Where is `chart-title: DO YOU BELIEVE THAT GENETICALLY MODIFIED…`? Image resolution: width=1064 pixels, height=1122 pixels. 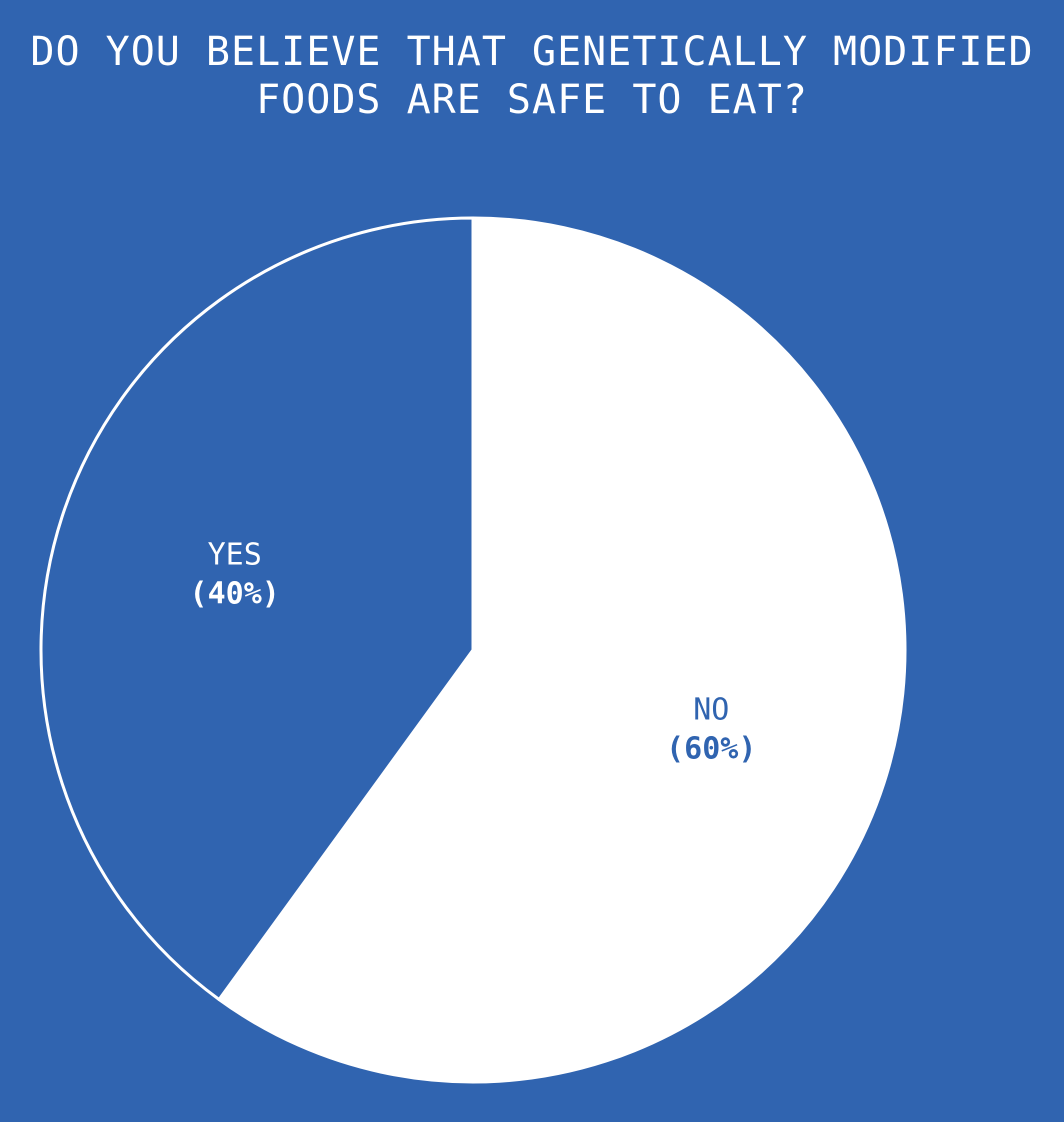
chart-title: DO YOU BELIEVE THAT GENETICALLY MODIFIED… is located at coordinates (532, 76).